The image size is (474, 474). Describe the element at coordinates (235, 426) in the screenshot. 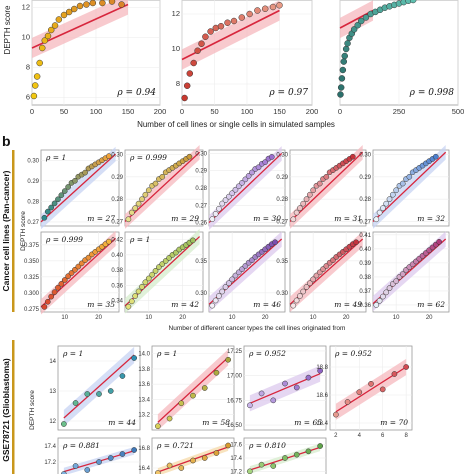

I see `y-tick-label: 16.50` at that location.